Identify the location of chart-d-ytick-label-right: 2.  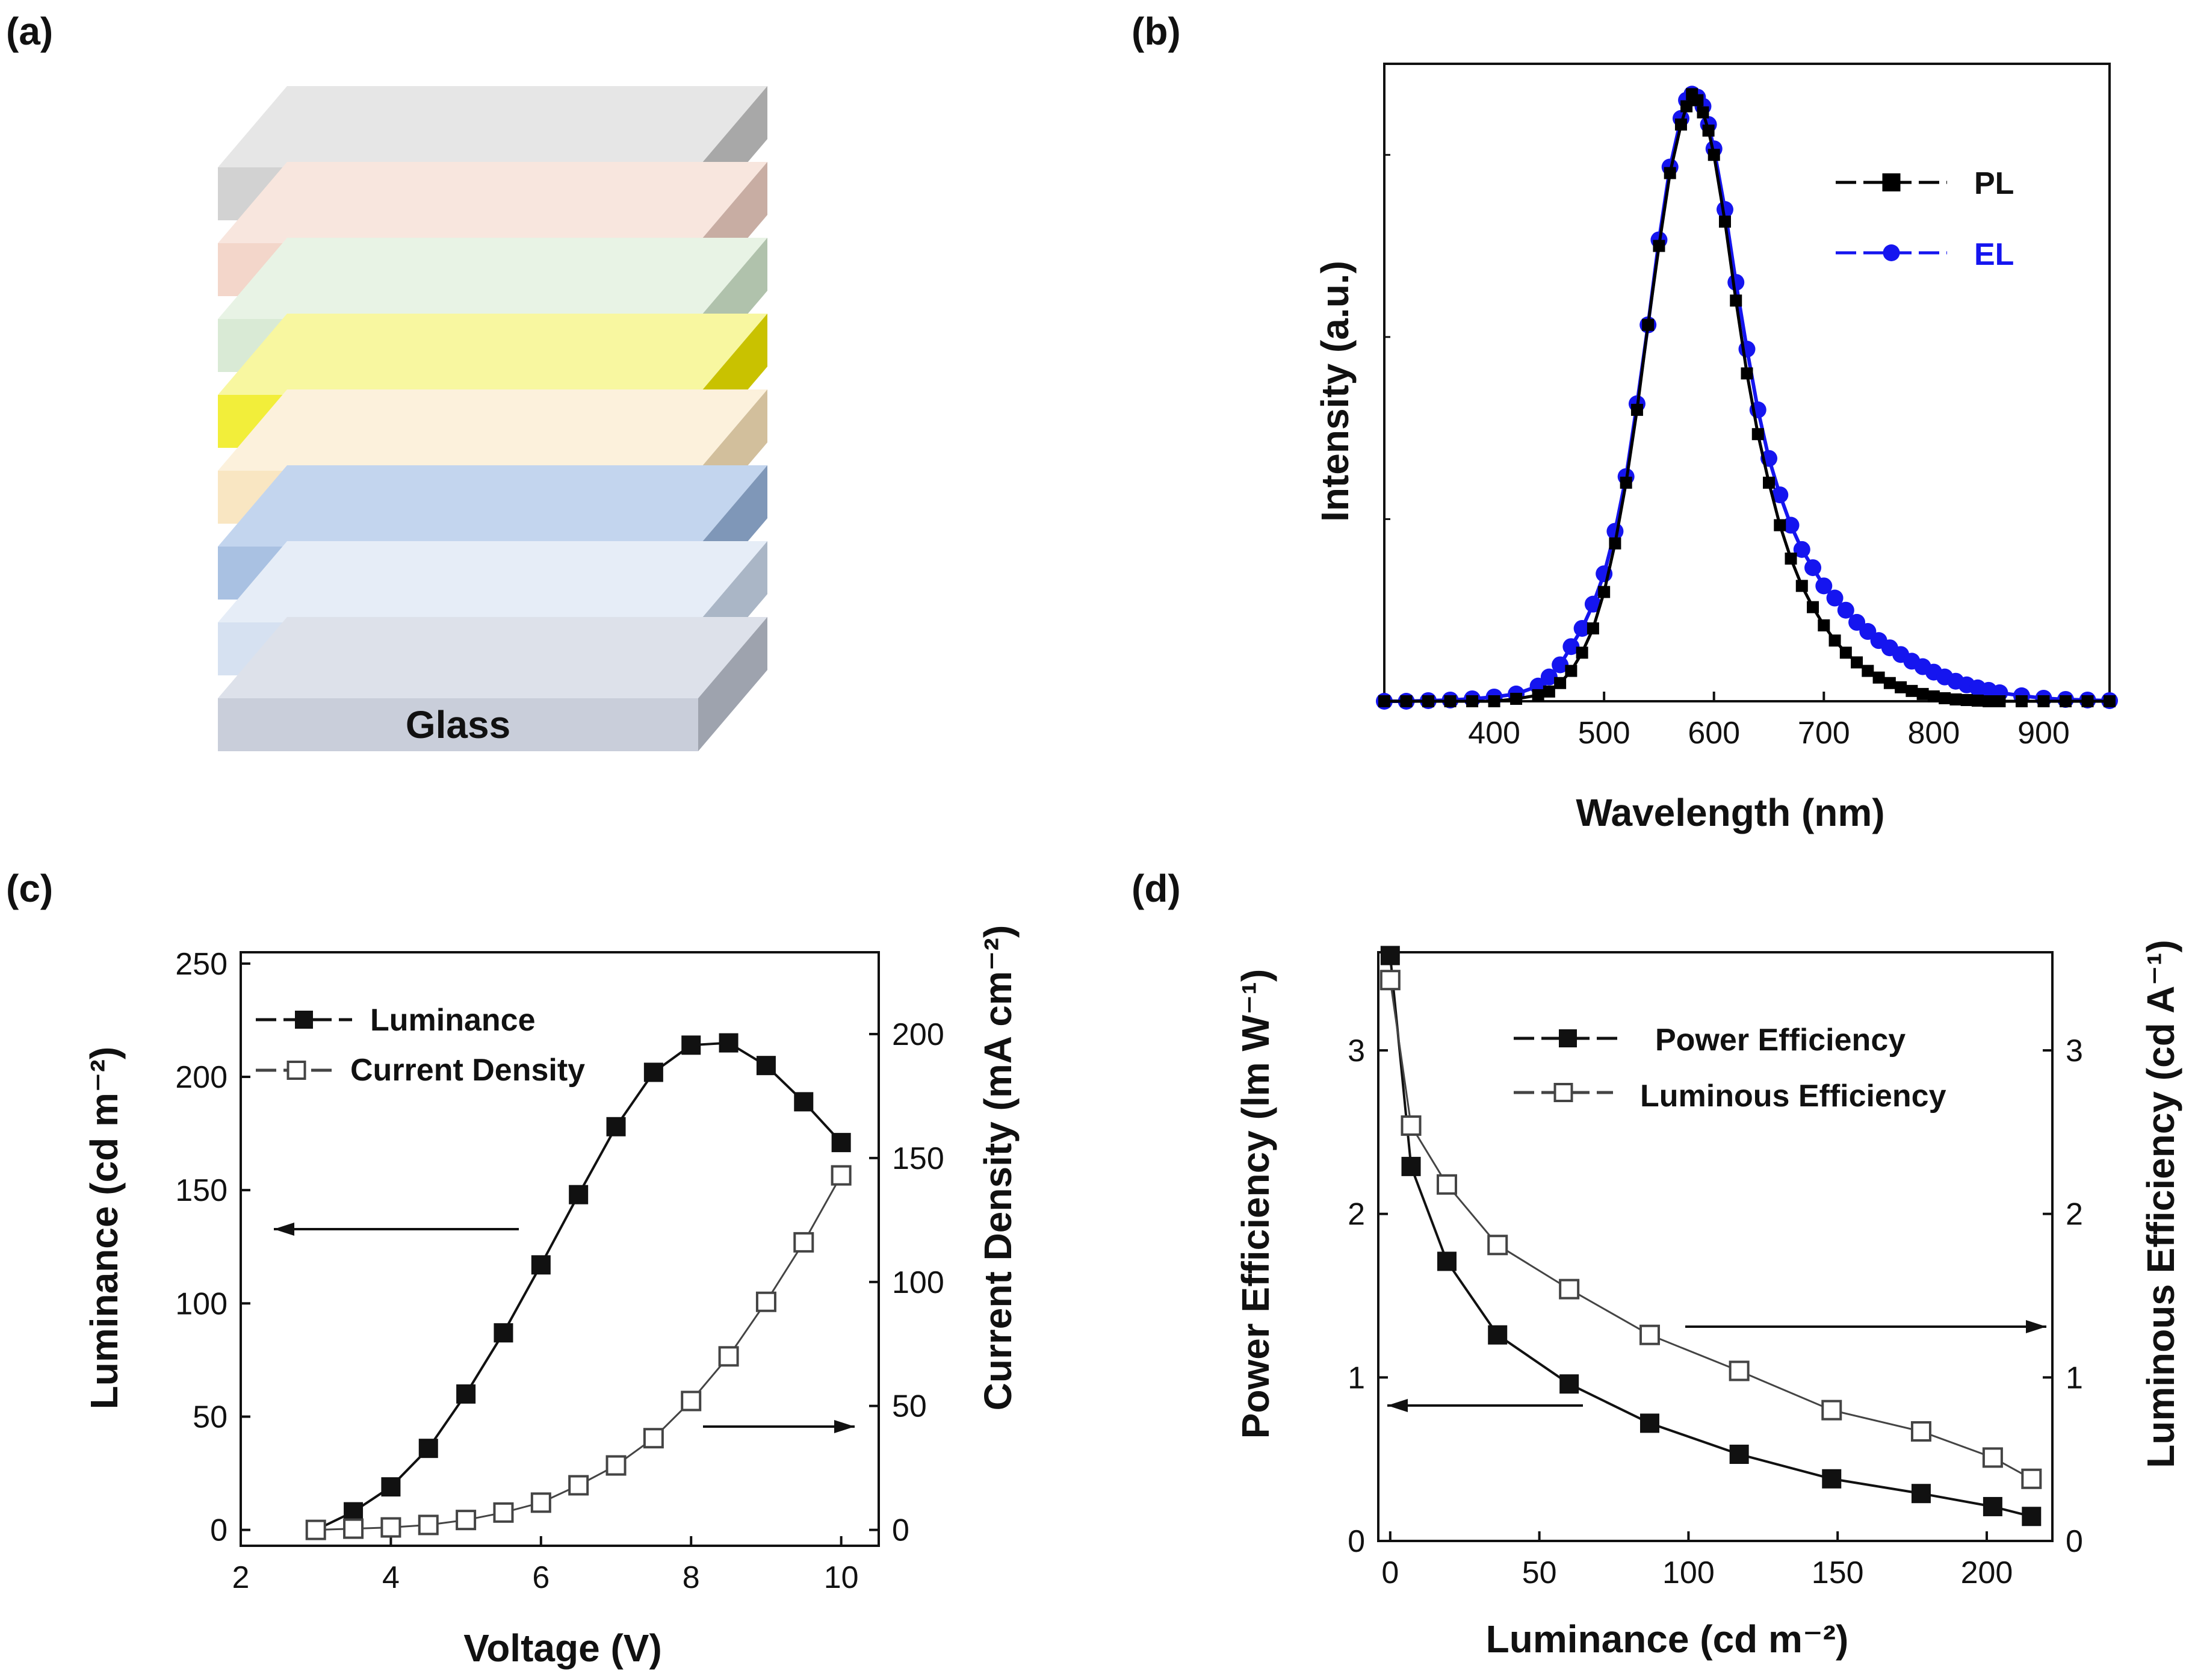
(2074, 1214).